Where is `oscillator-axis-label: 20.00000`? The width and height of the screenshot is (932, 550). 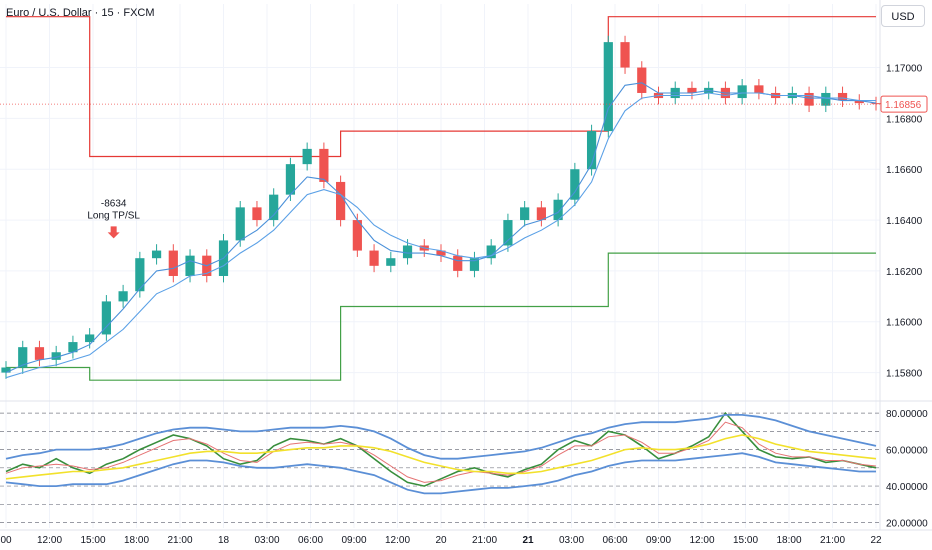
oscillator-axis-label: 20.00000 is located at coordinates (907, 524).